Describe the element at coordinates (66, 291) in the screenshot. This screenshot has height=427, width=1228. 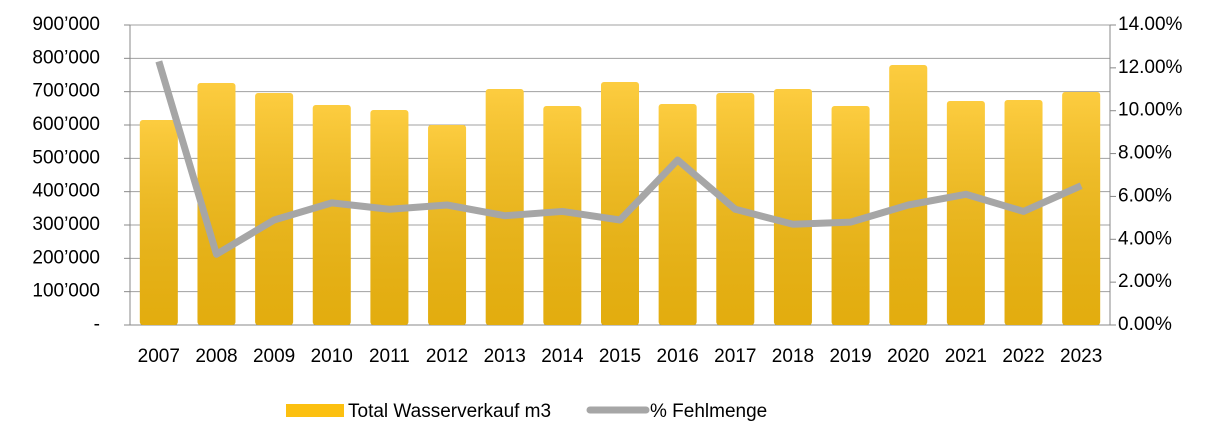
I see `y-tick-label: 100’000` at that location.